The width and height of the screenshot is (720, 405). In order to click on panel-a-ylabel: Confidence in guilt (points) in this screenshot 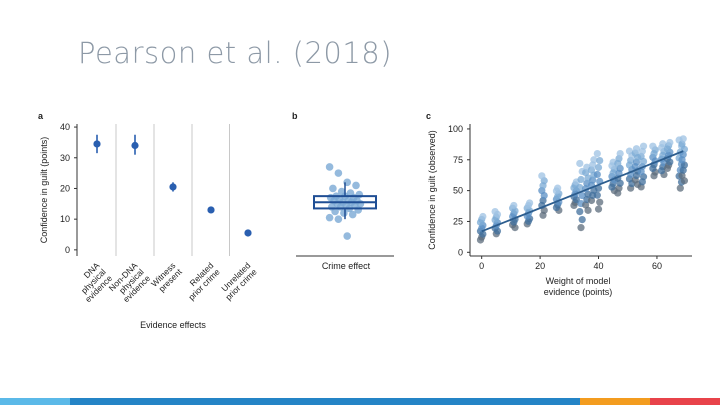, I will do `click(44, 190)`.